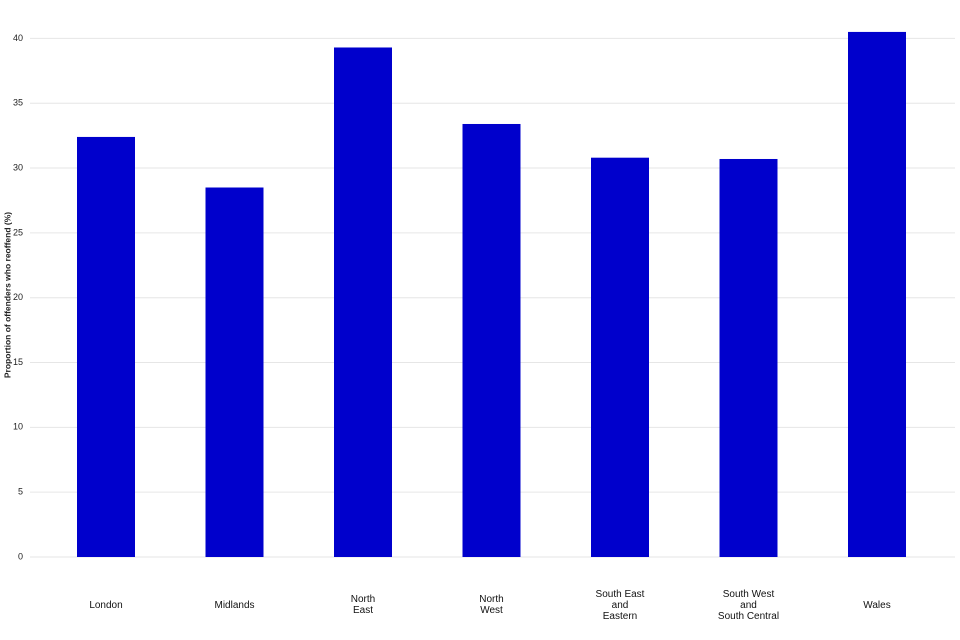 The width and height of the screenshot is (960, 640). Describe the element at coordinates (18, 103) in the screenshot. I see `y-tick-label: 35` at that location.